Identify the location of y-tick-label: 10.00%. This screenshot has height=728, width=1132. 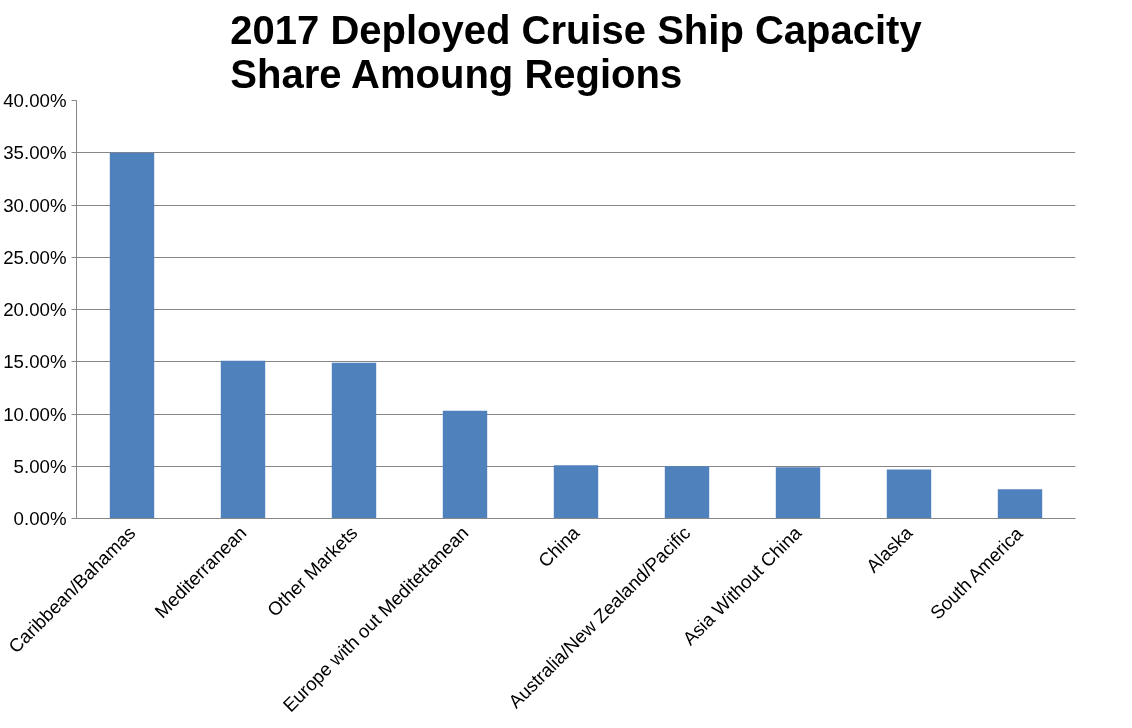
(35, 414).